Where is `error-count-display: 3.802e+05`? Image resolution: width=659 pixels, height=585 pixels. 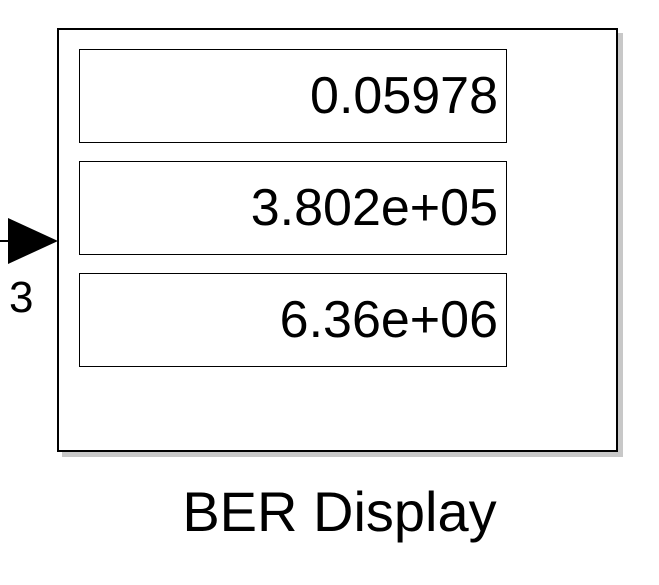
error-count-display: 3.802e+05 is located at coordinates (293, 208).